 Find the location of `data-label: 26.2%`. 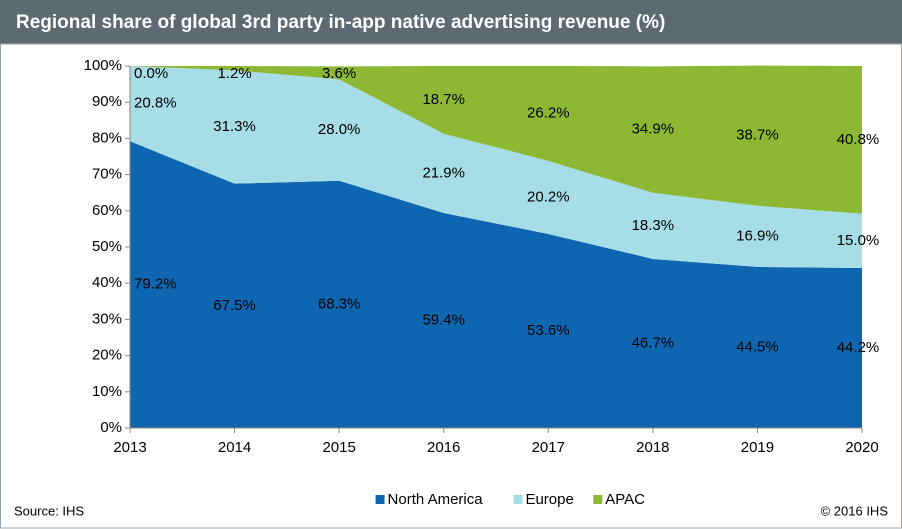

data-label: 26.2% is located at coordinates (548, 112).